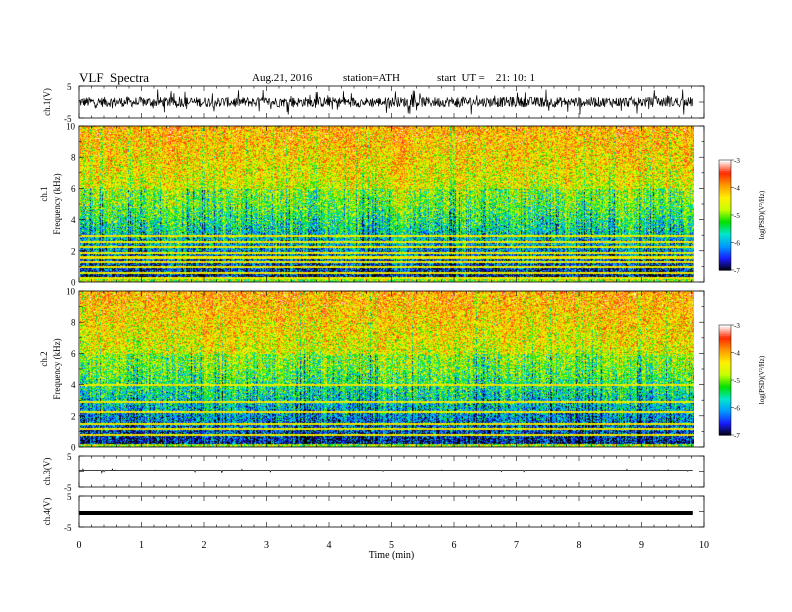 This screenshot has width=792, height=612. I want to click on ch2-colorbar-tick: -7, so click(737, 436).